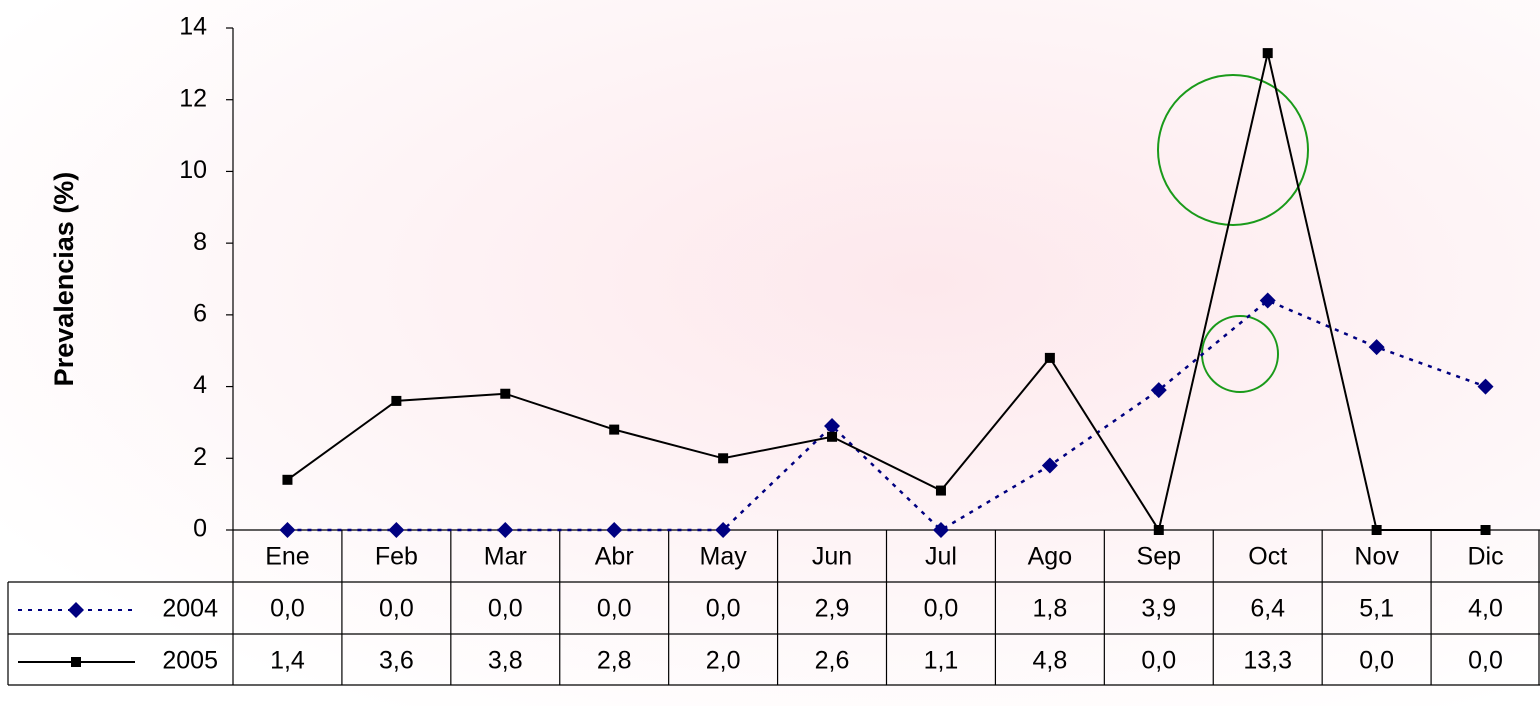  I want to click on x-tick-label: Feb, so click(396, 557).